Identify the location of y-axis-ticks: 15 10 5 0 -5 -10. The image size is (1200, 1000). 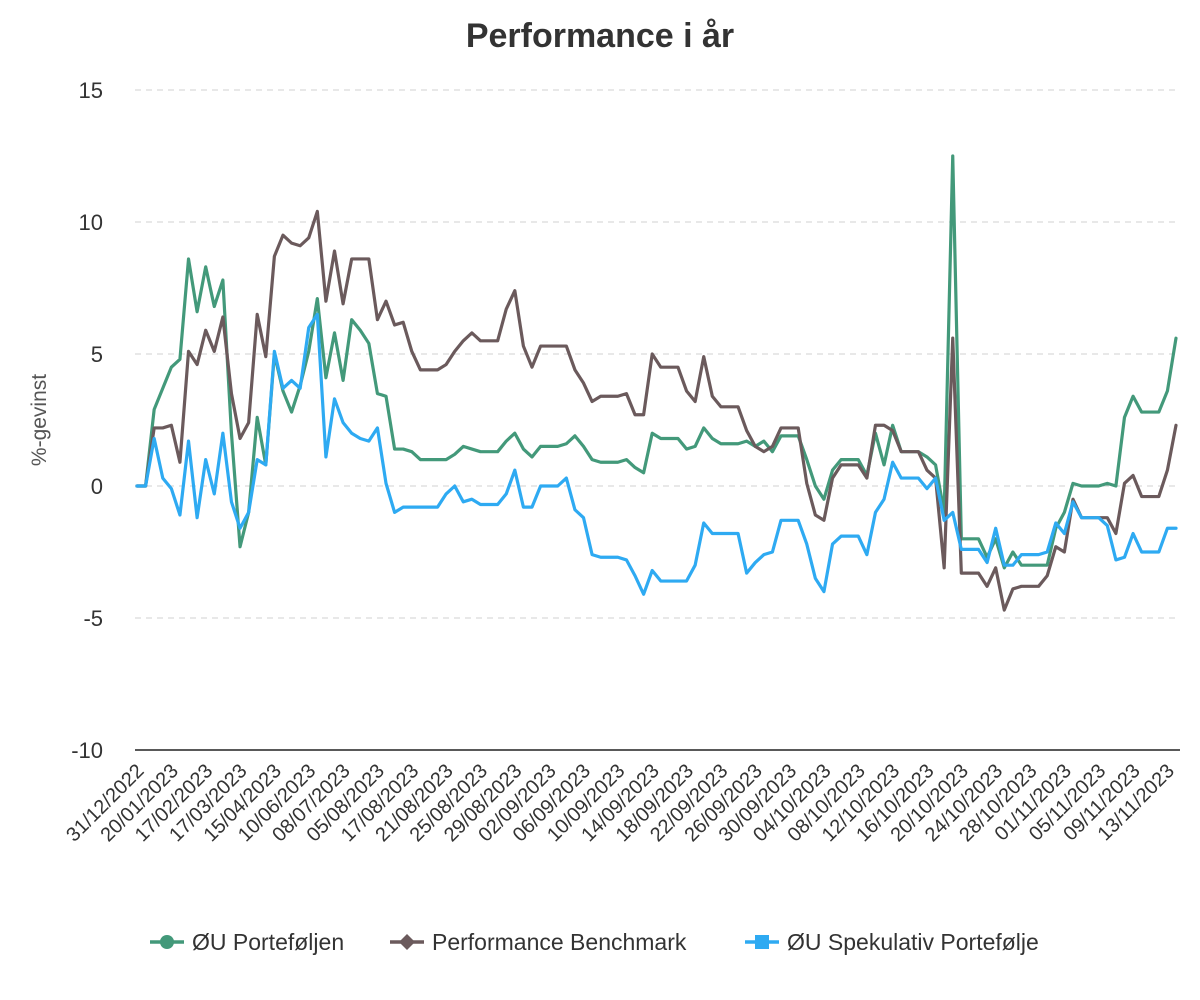
(87, 420).